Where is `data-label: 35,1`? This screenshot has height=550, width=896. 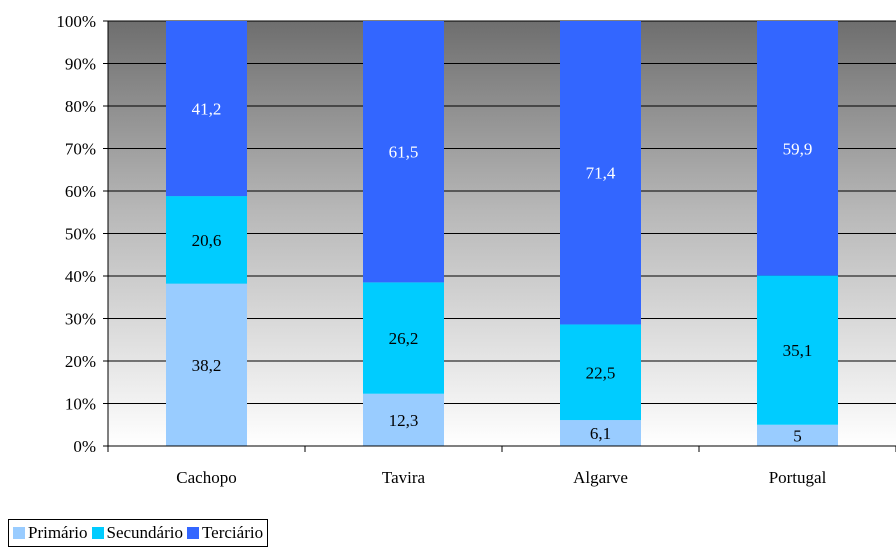 data-label: 35,1 is located at coordinates (798, 350).